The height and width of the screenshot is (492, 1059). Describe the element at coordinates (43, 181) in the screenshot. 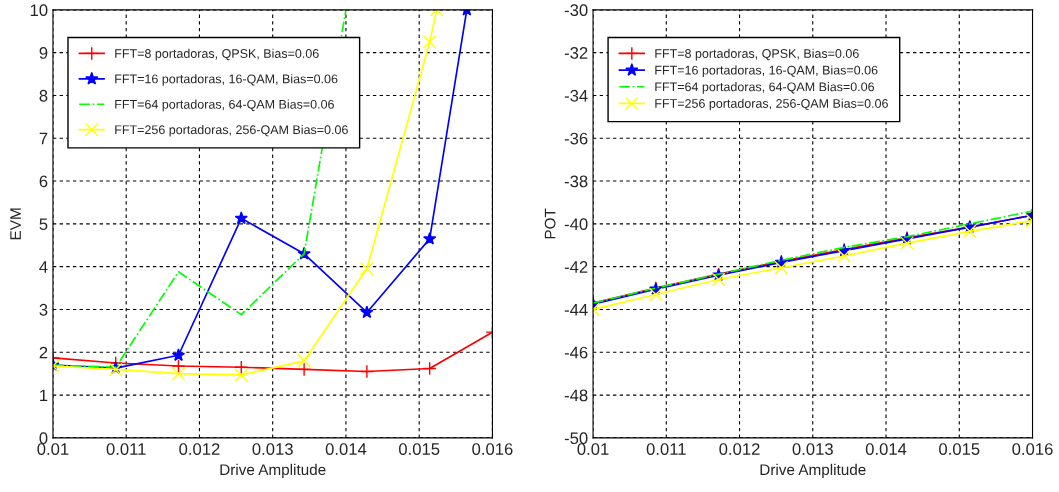

I see `y-tick-label: 6` at that location.